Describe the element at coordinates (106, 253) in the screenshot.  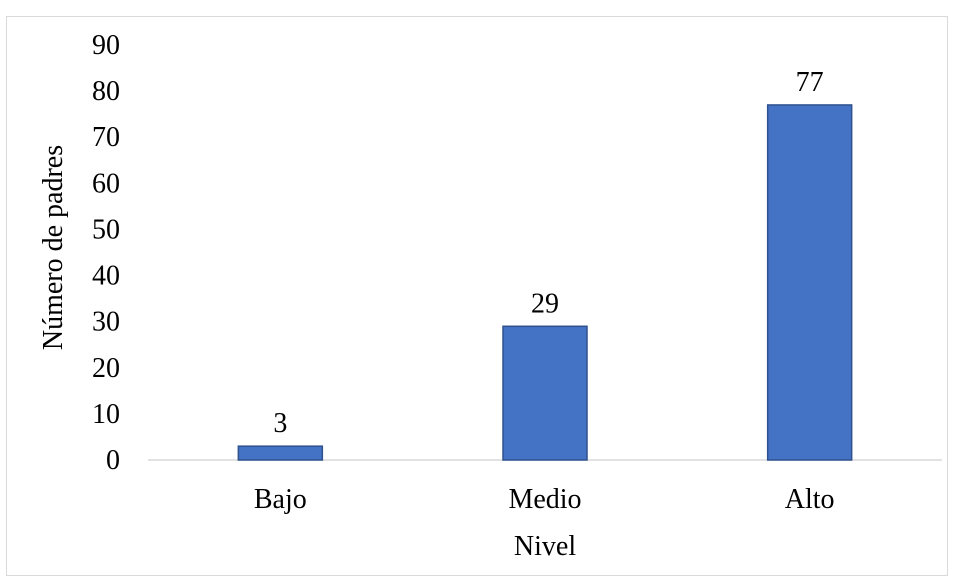
I see `y-axis-ticks: 0 10 20 30 40 50 60 70 80 90` at that location.